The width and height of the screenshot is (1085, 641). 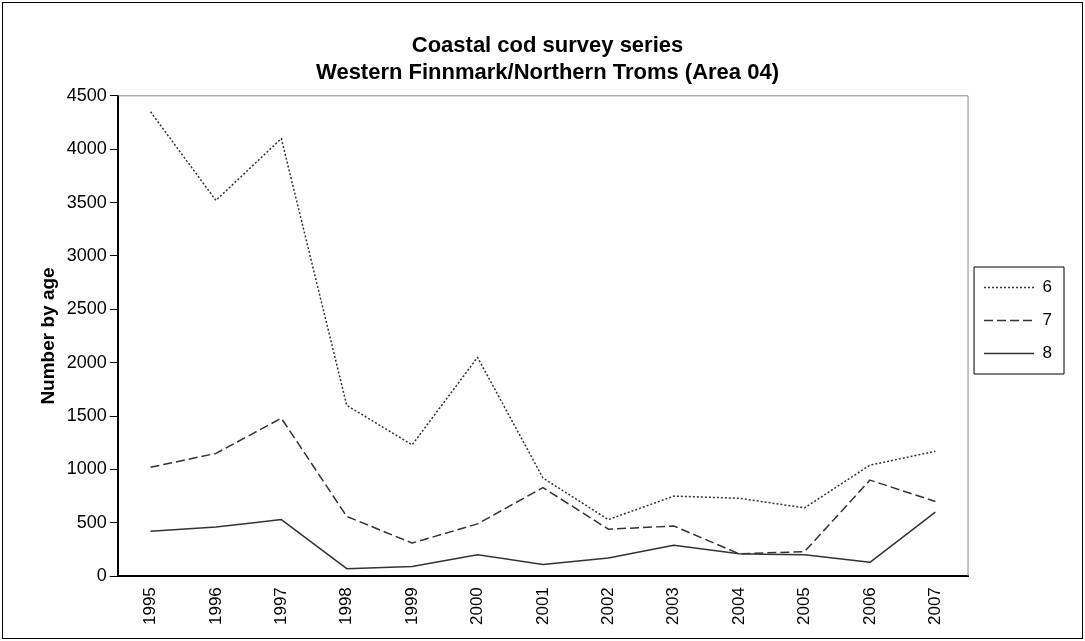 I want to click on x-tick-label: 2005, so click(x=804, y=606).